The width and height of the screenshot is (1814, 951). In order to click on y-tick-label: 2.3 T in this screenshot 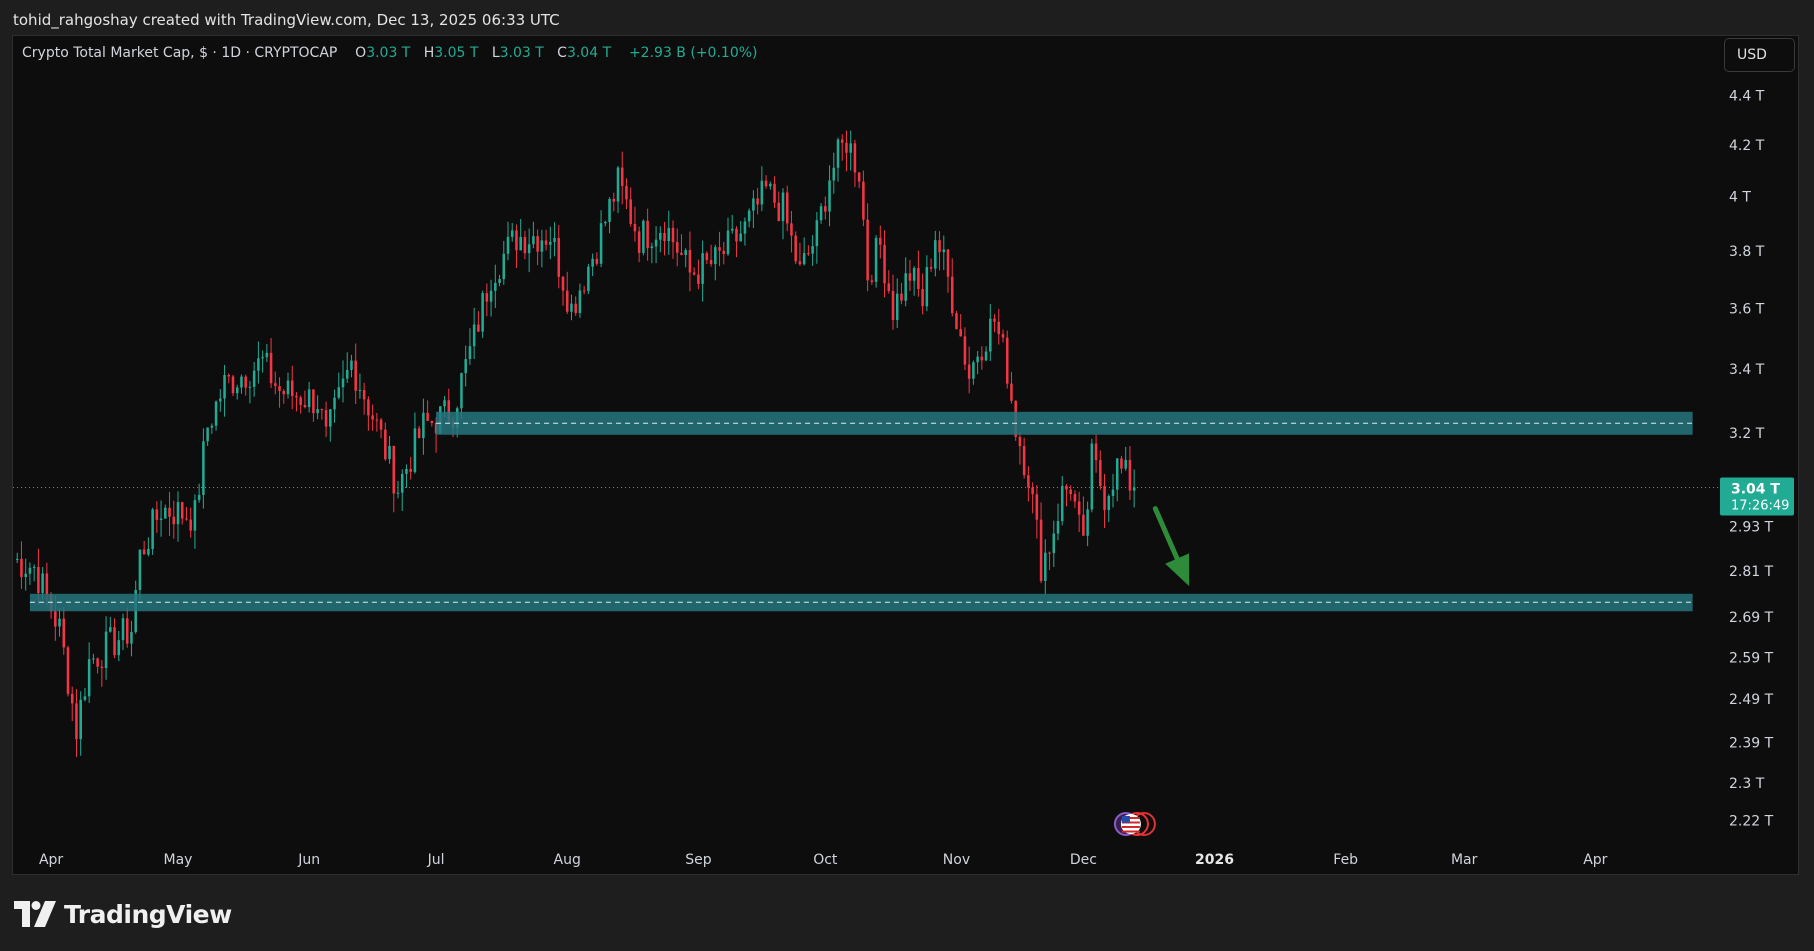, I will do `click(1747, 784)`.